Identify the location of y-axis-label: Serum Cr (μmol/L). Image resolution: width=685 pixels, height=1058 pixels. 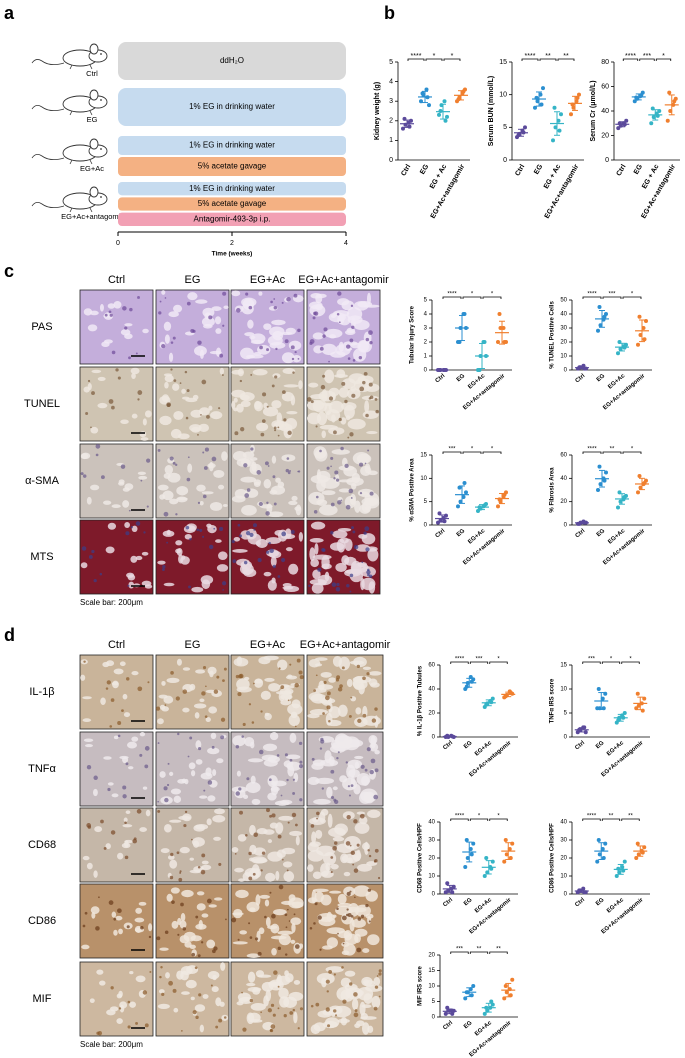
(593, 110).